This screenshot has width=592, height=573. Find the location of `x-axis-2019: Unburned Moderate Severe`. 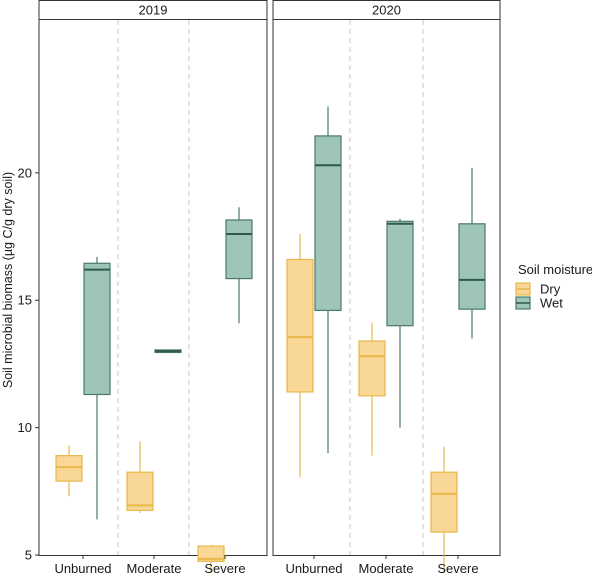

x-axis-2019: Unburned Moderate Severe is located at coordinates (150, 564).